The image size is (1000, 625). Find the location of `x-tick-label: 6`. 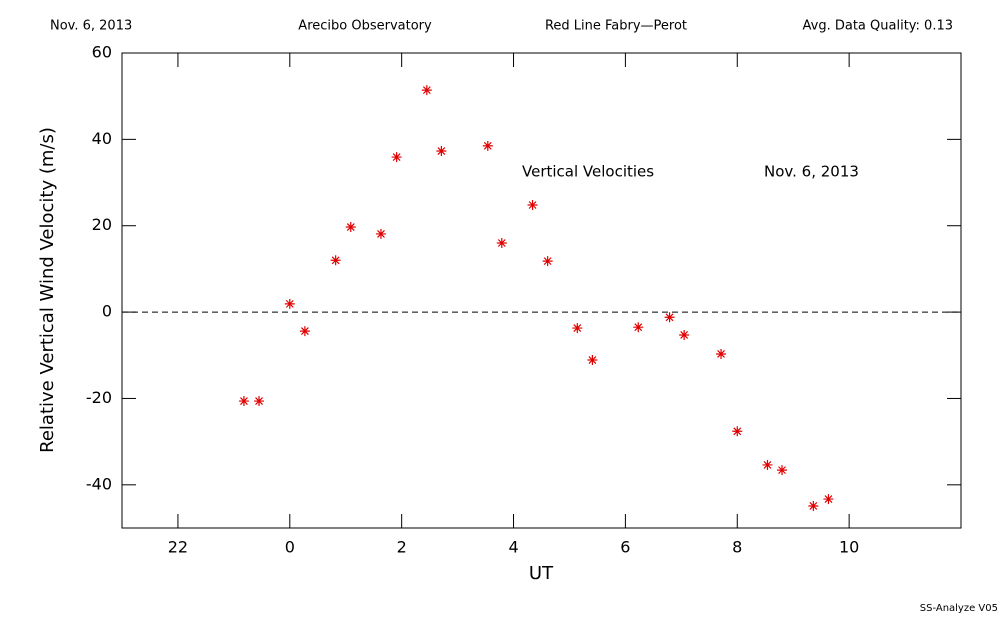

x-tick-label: 6 is located at coordinates (625, 547).